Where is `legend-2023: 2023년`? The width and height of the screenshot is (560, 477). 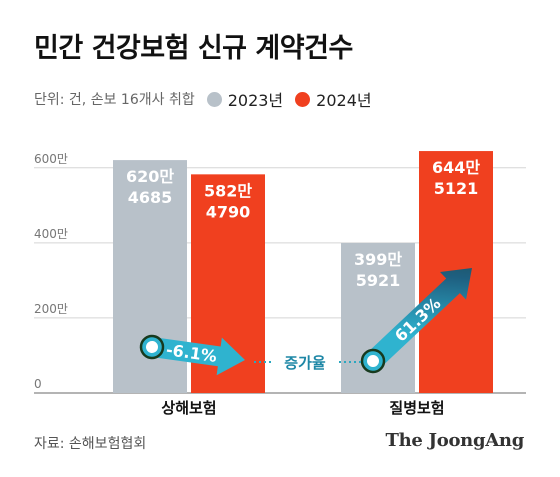
legend-2023: 2023년 is located at coordinates (245, 99).